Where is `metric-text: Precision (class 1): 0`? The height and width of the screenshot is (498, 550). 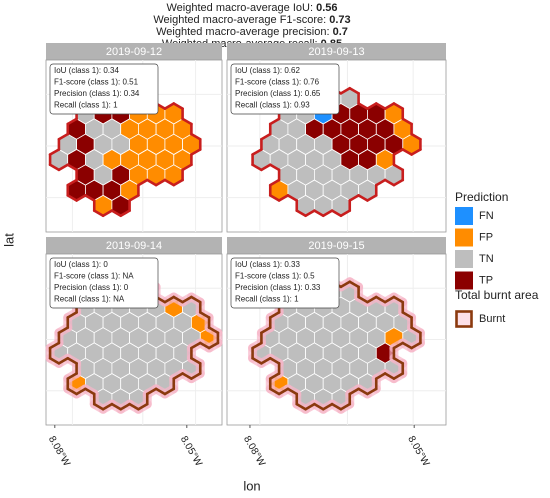 metric-text: Precision (class 1): 0 is located at coordinates (91, 287).